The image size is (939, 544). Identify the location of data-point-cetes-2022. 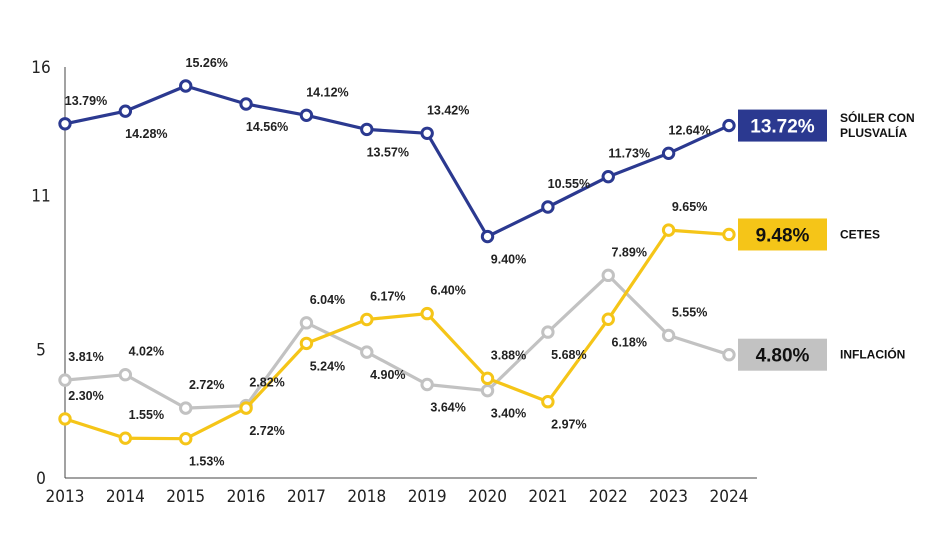
(608, 319).